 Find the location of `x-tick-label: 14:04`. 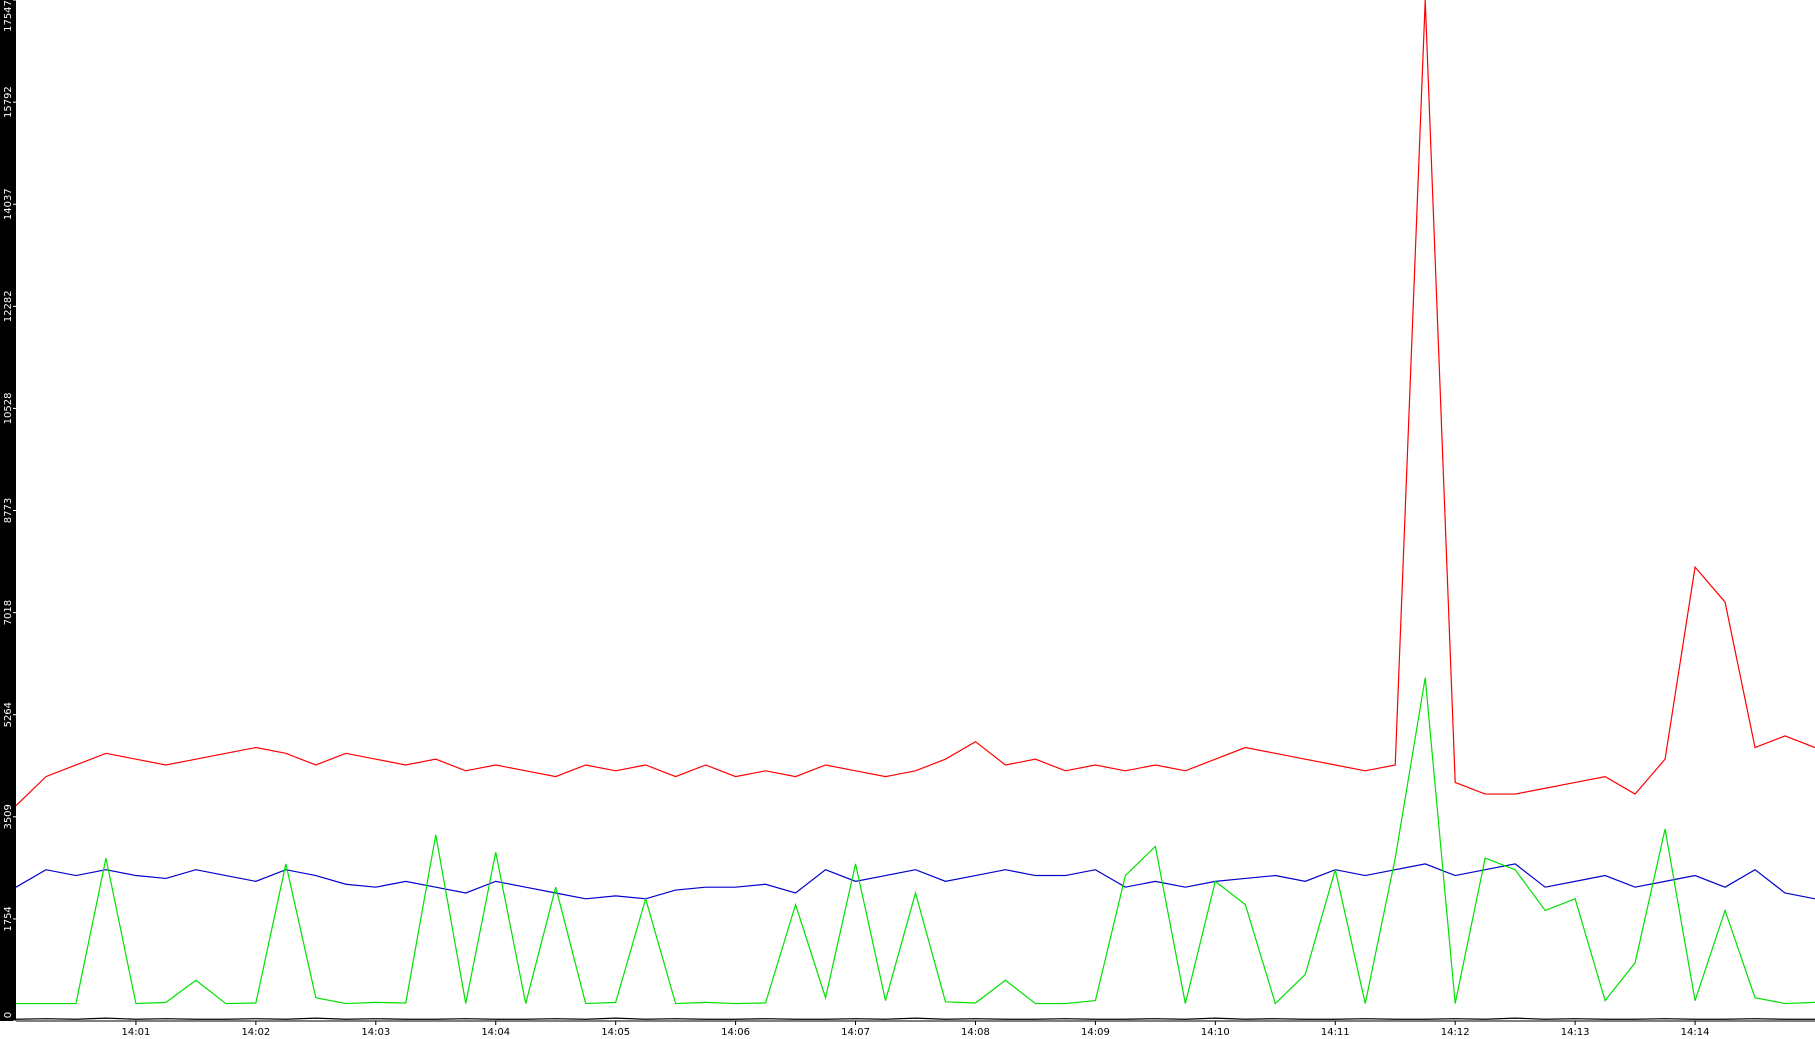

x-tick-label: 14:04 is located at coordinates (495, 1032).